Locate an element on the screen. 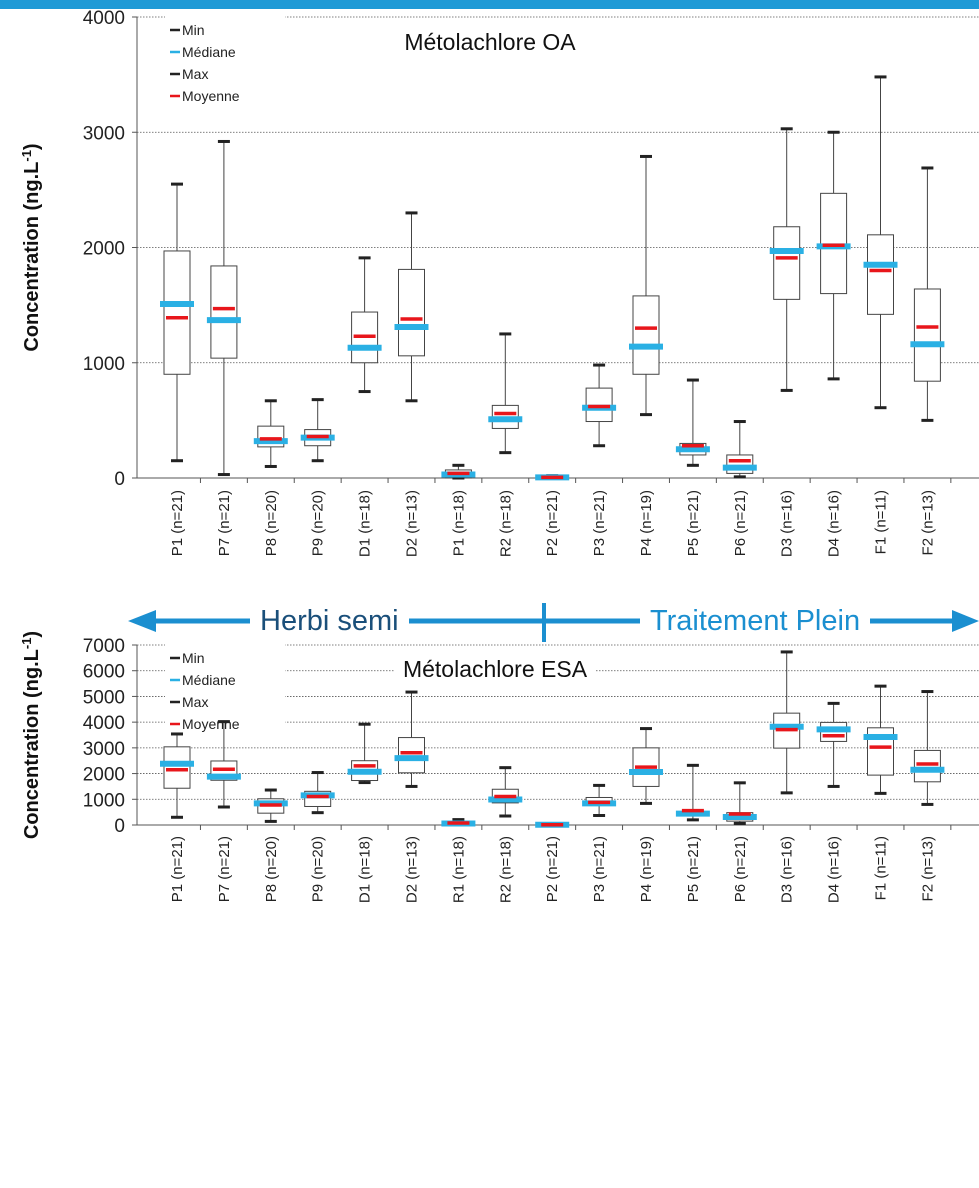  top-accent-bar is located at coordinates (489, 4).